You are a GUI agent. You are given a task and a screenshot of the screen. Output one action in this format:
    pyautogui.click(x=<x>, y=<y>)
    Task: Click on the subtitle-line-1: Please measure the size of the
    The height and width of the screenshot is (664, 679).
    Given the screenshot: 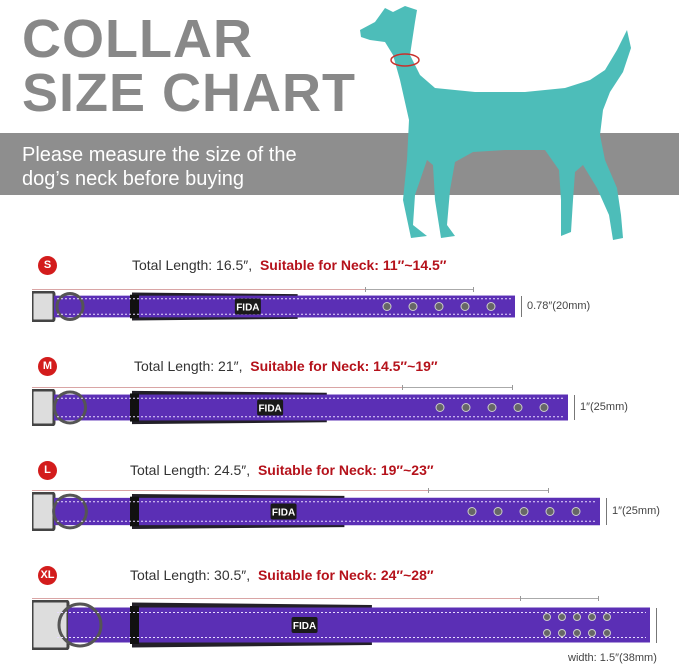 What is the action you would take?
    pyautogui.click(x=159, y=155)
    